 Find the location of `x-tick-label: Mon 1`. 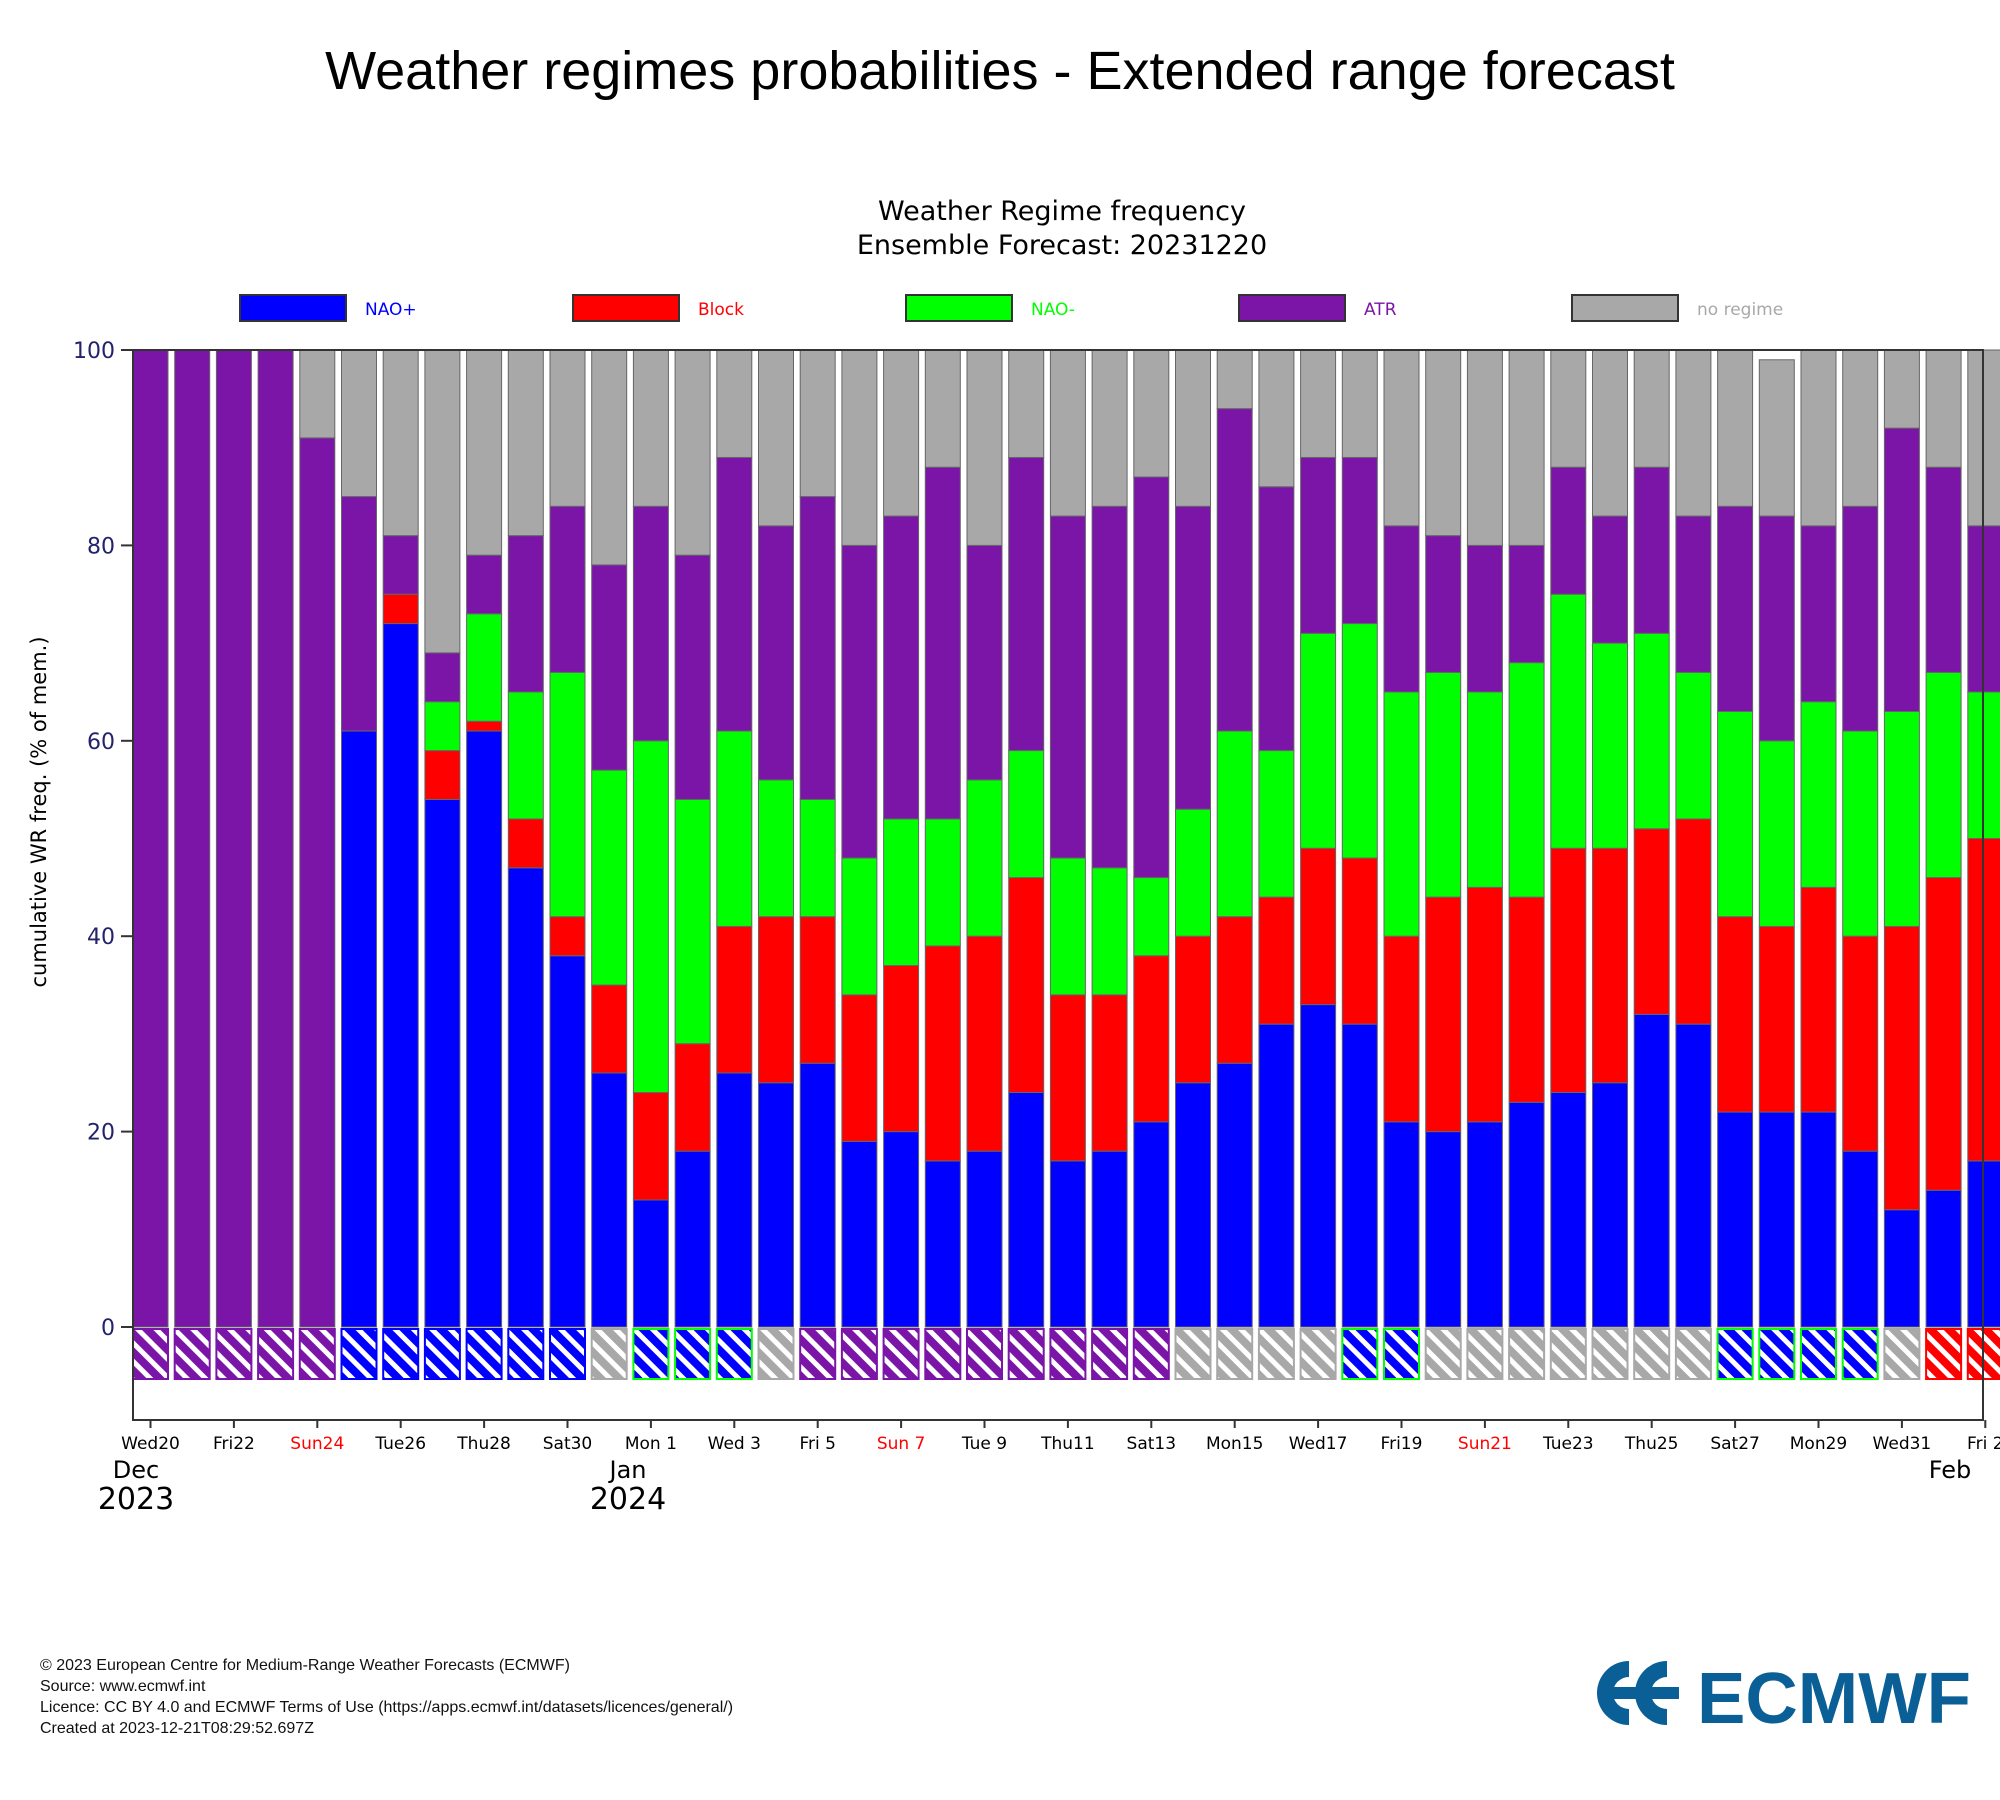

x-tick-label: Mon 1 is located at coordinates (651, 1444).